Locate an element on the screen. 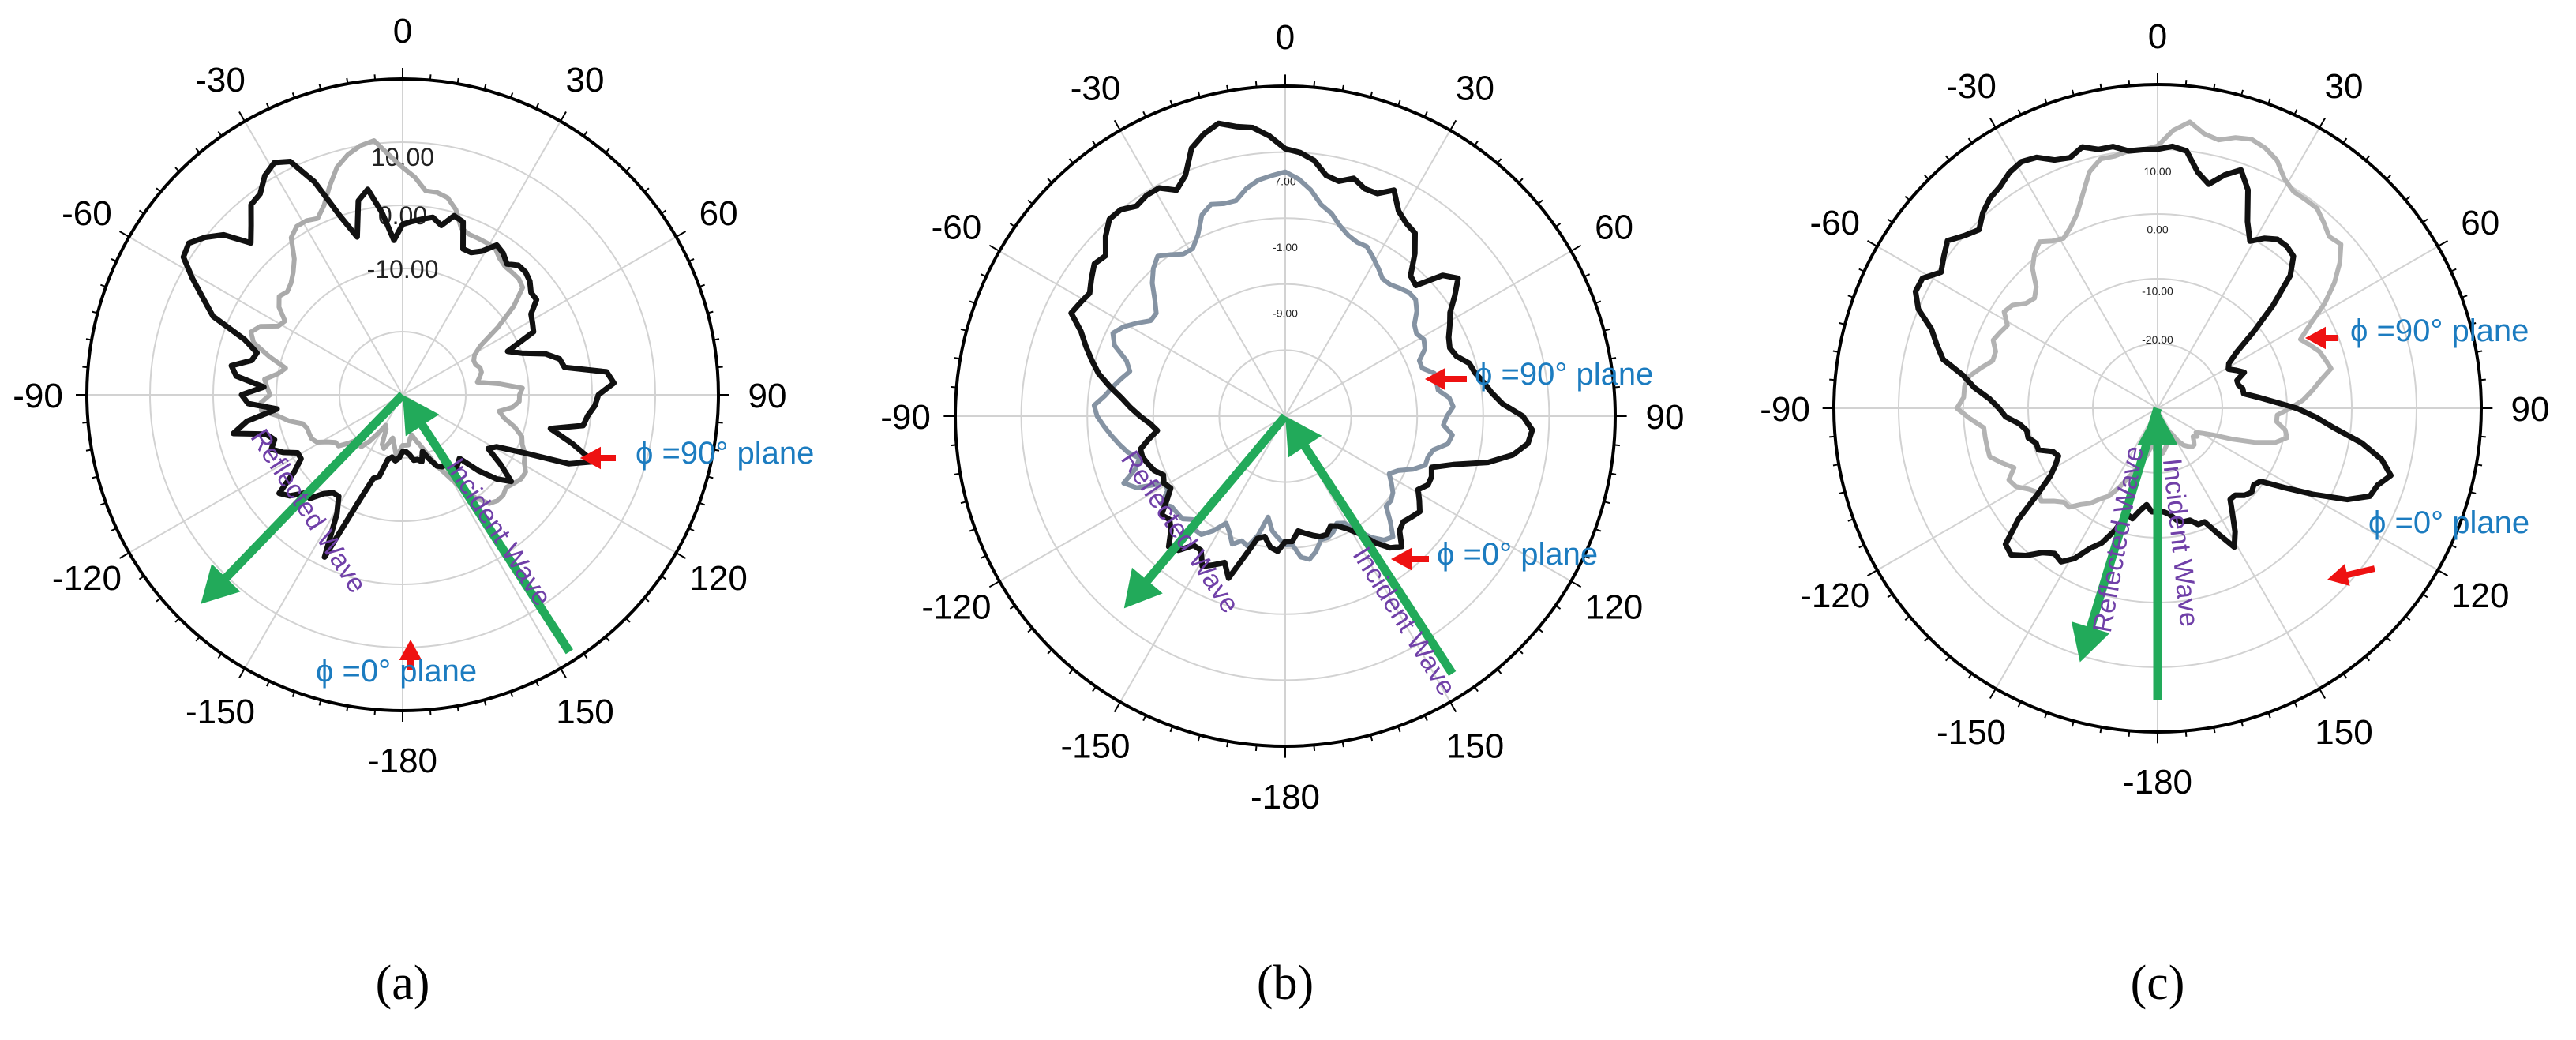 The width and height of the screenshot is (2576, 1040). angle-tick-label: 60 is located at coordinates (1614, 227).